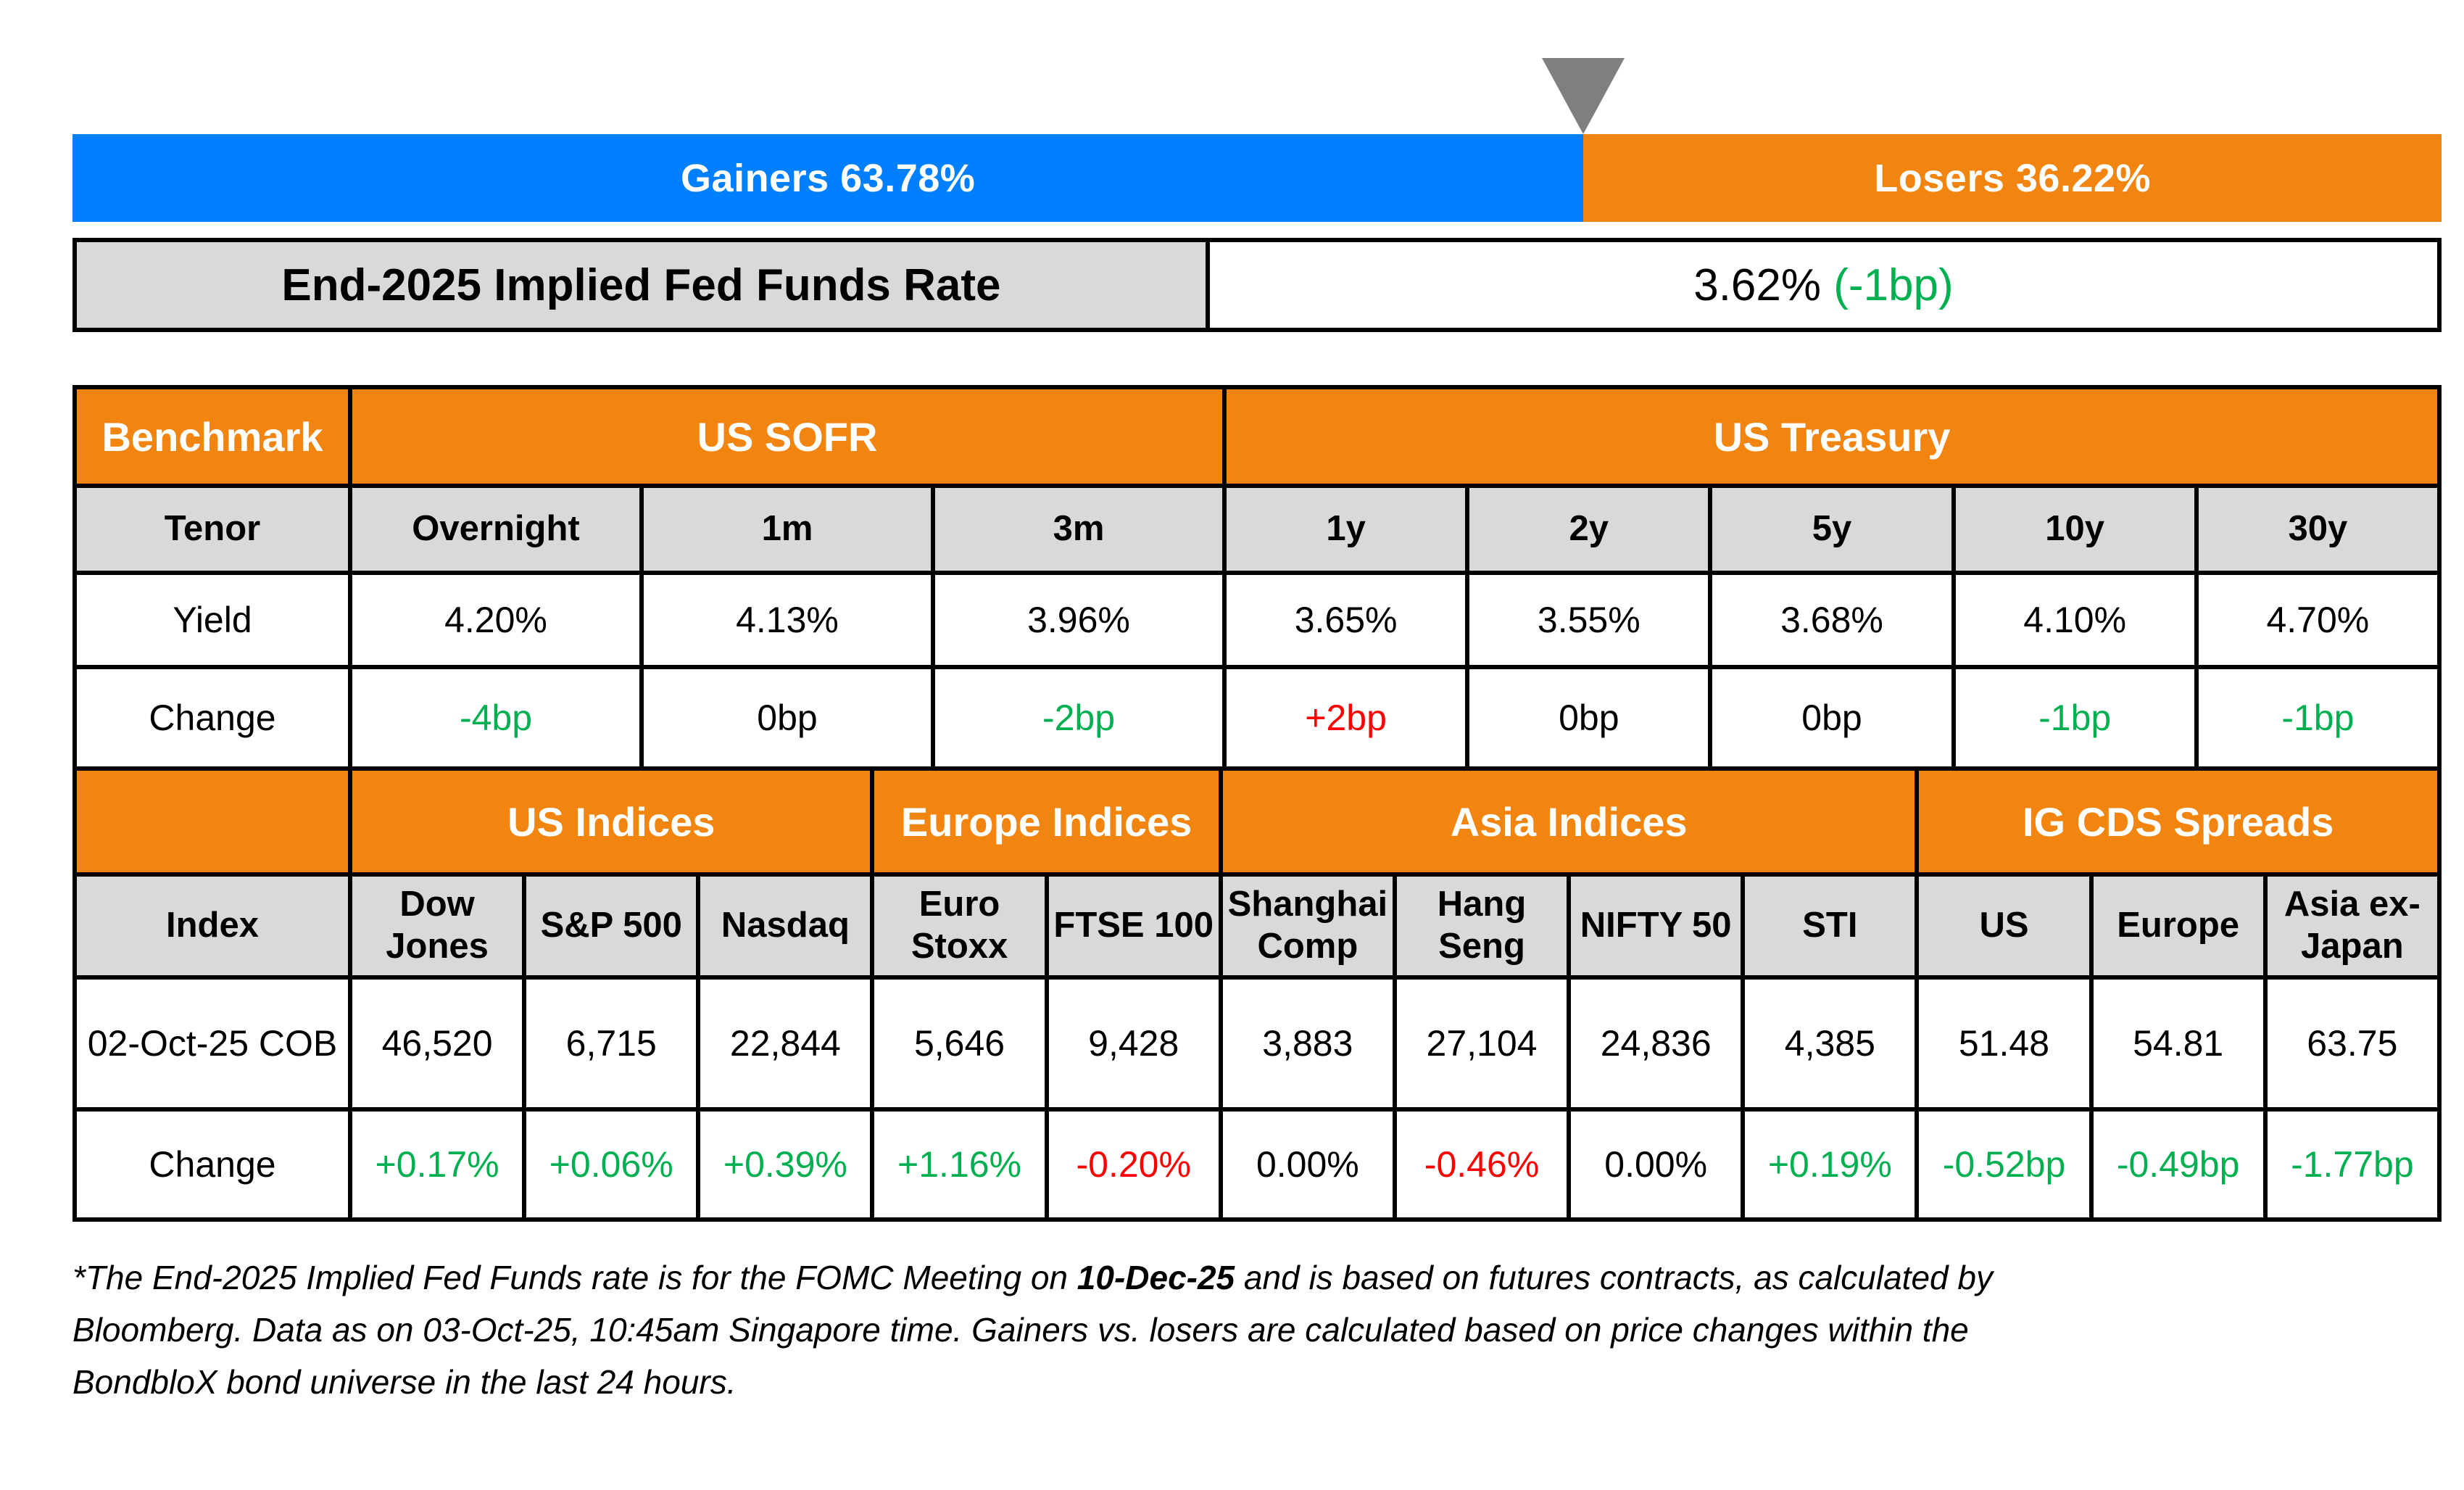  I want to click on losers-label: Losers 36.22%, so click(2013, 178).